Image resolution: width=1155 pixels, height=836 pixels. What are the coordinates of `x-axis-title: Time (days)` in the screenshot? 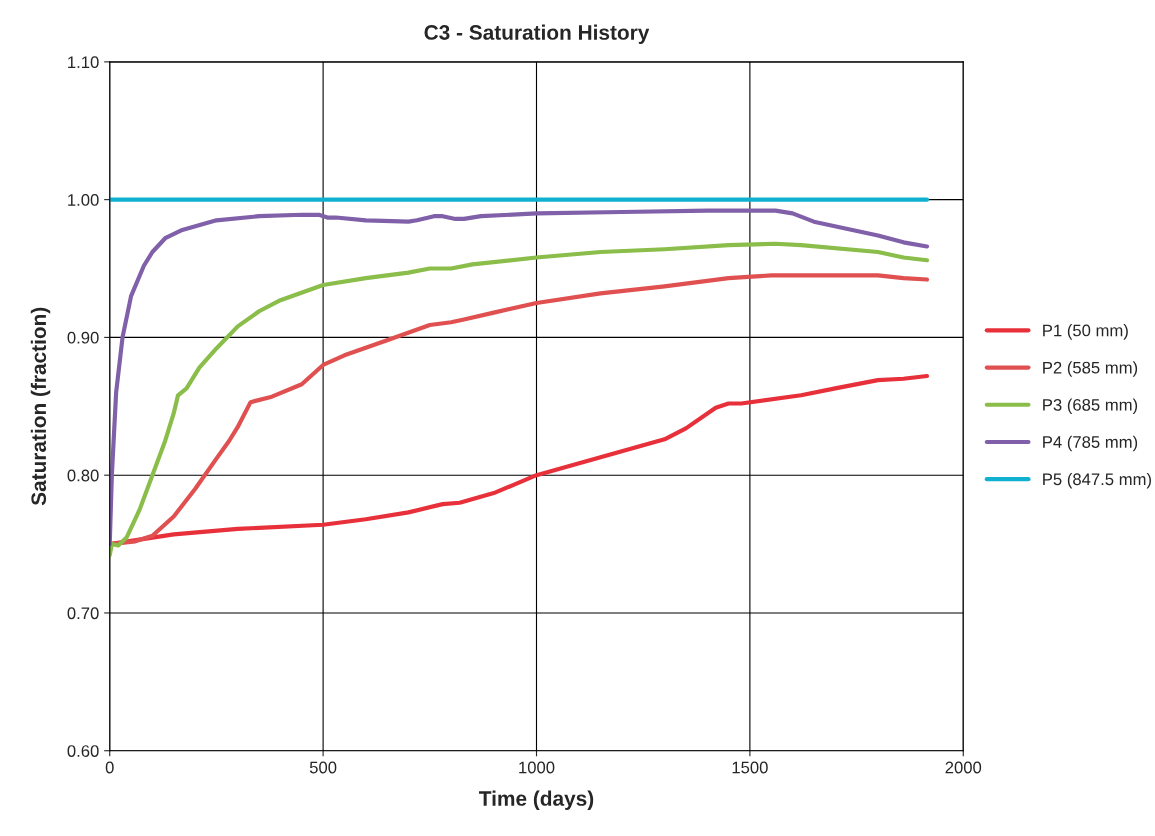 It's located at (536, 800).